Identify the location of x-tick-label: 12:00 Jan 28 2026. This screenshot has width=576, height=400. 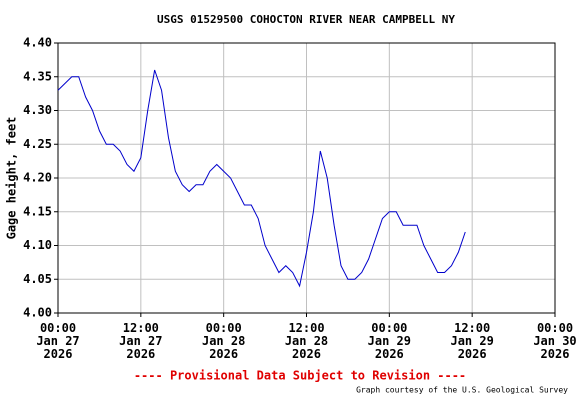
(306, 341).